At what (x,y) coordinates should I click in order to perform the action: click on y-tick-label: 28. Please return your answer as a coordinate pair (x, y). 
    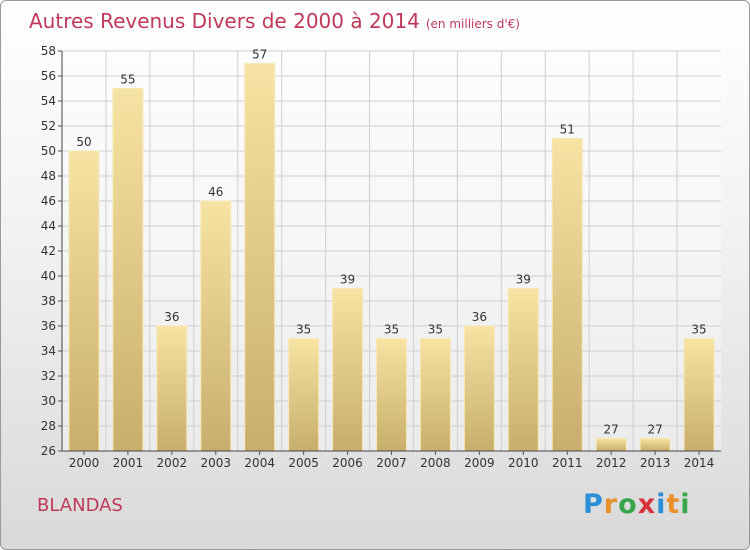
    Looking at the image, I should click on (48, 426).